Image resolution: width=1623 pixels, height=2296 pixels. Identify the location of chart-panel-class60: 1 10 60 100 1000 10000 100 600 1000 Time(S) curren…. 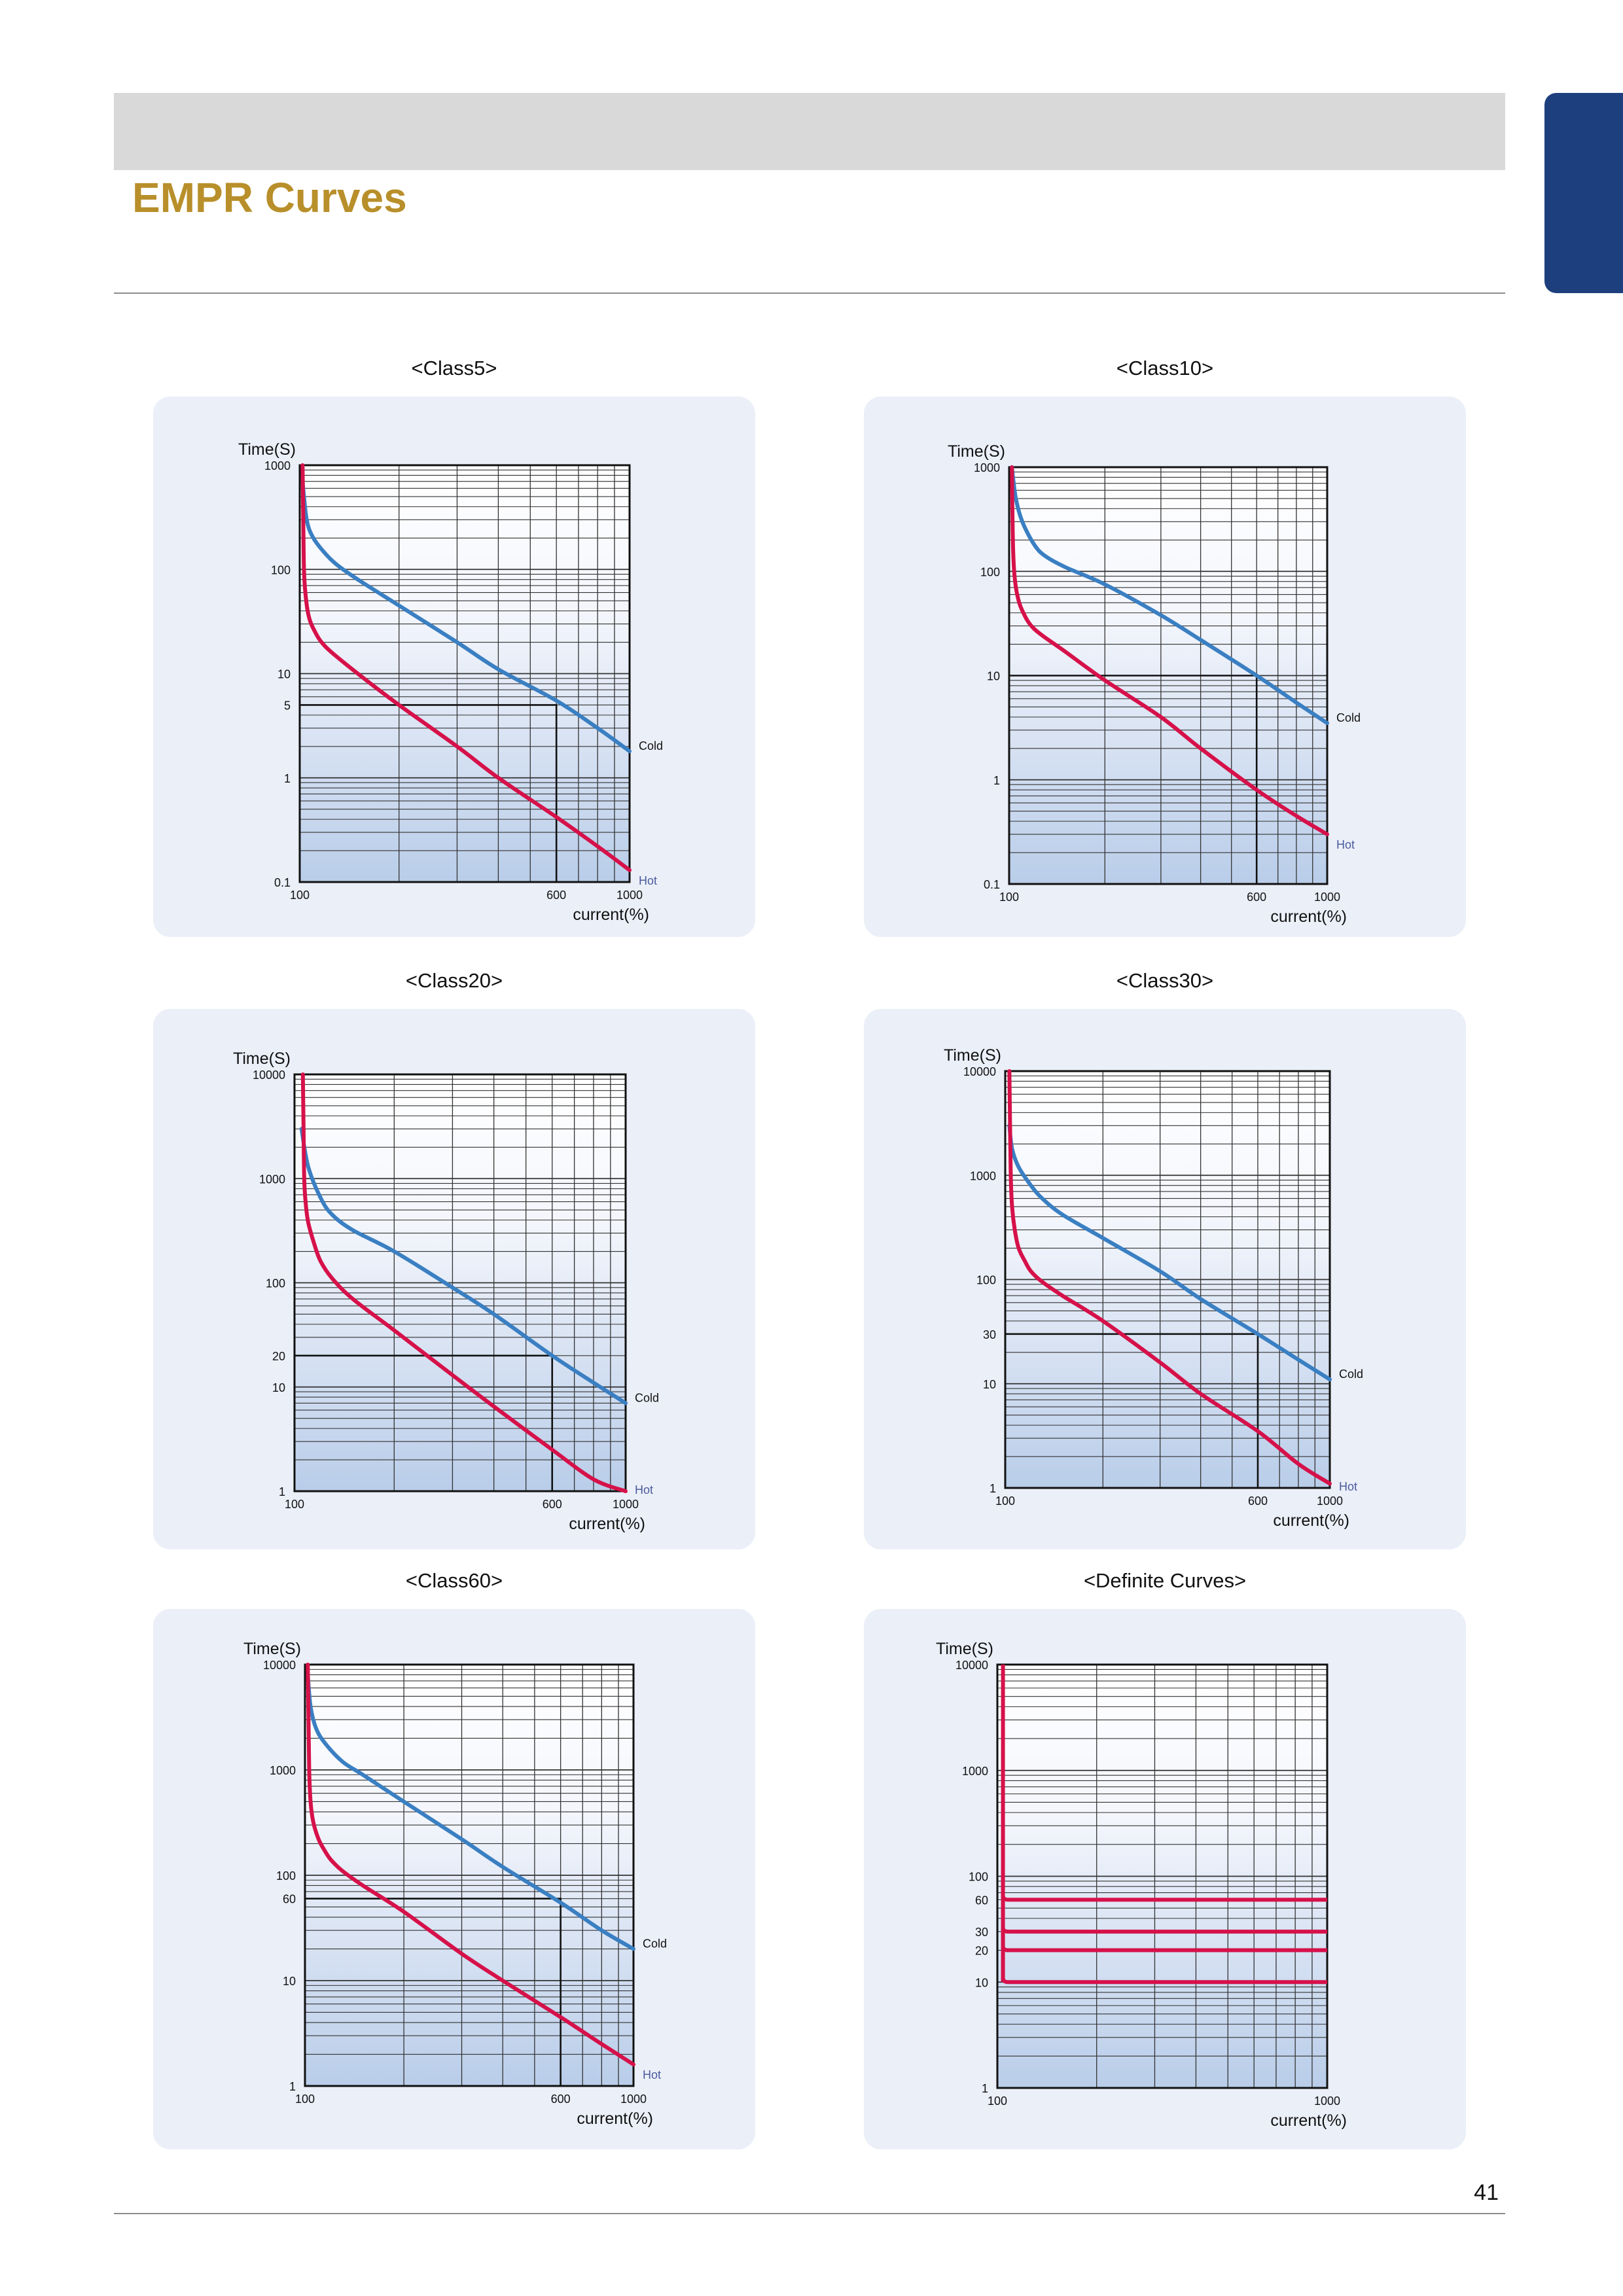
(454, 1879).